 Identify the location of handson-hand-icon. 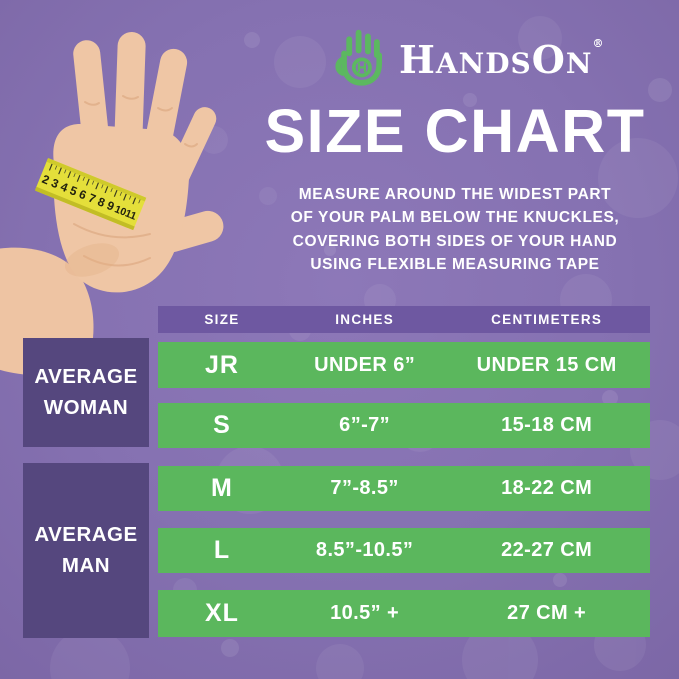
(359, 57).